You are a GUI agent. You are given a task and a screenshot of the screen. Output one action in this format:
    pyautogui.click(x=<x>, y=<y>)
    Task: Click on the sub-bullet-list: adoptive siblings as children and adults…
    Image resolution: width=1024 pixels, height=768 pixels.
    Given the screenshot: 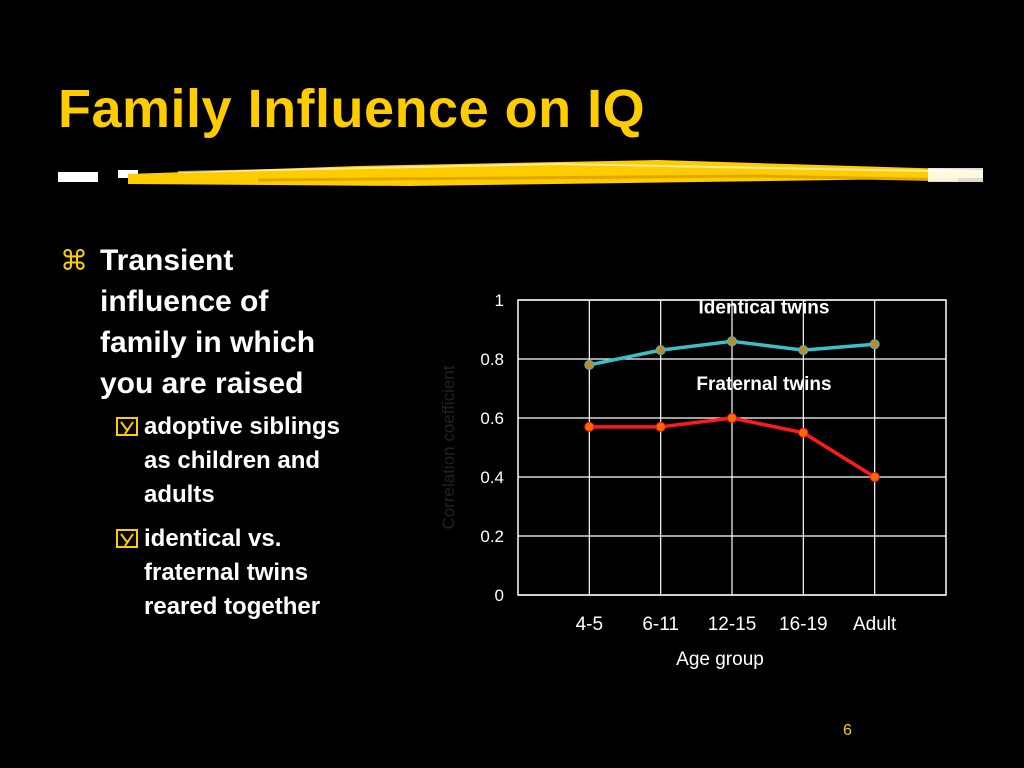 What is the action you would take?
    pyautogui.click(x=268, y=517)
    